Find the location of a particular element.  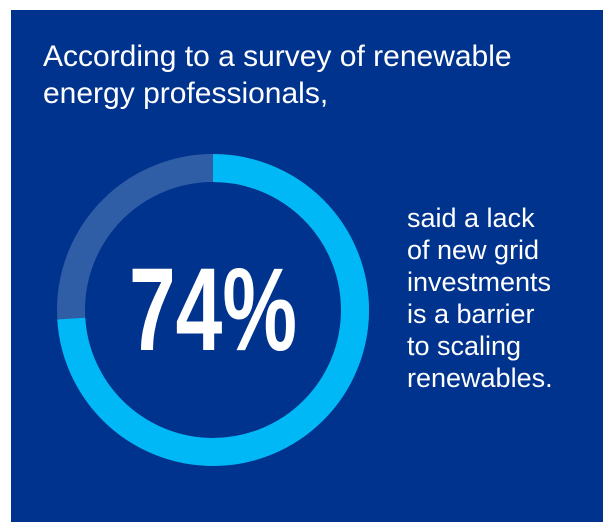

caption-line: renewables. is located at coordinates (480, 378).